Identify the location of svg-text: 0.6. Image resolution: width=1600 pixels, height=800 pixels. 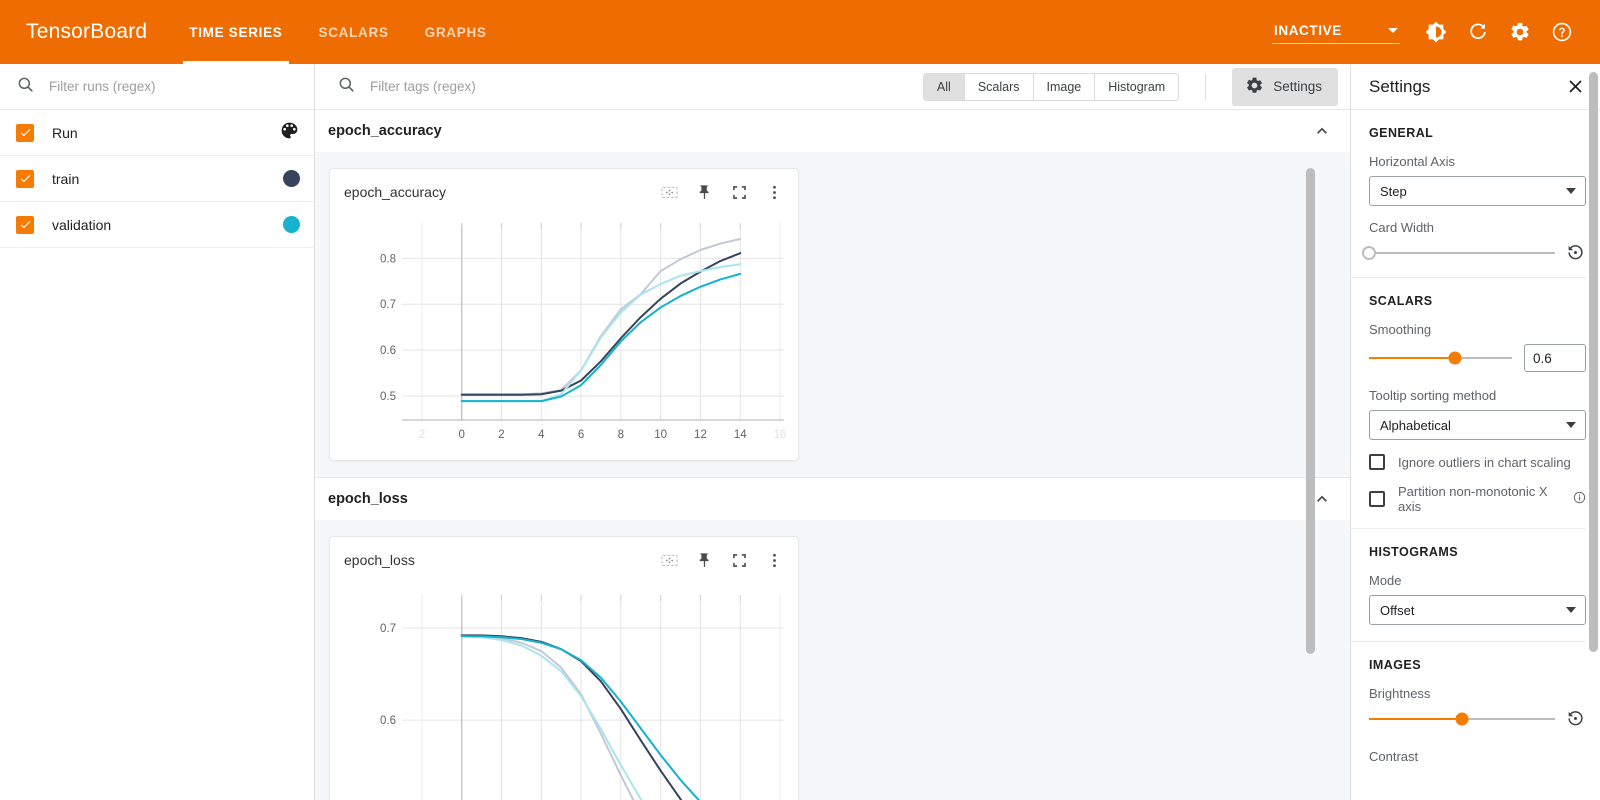
(388, 721).